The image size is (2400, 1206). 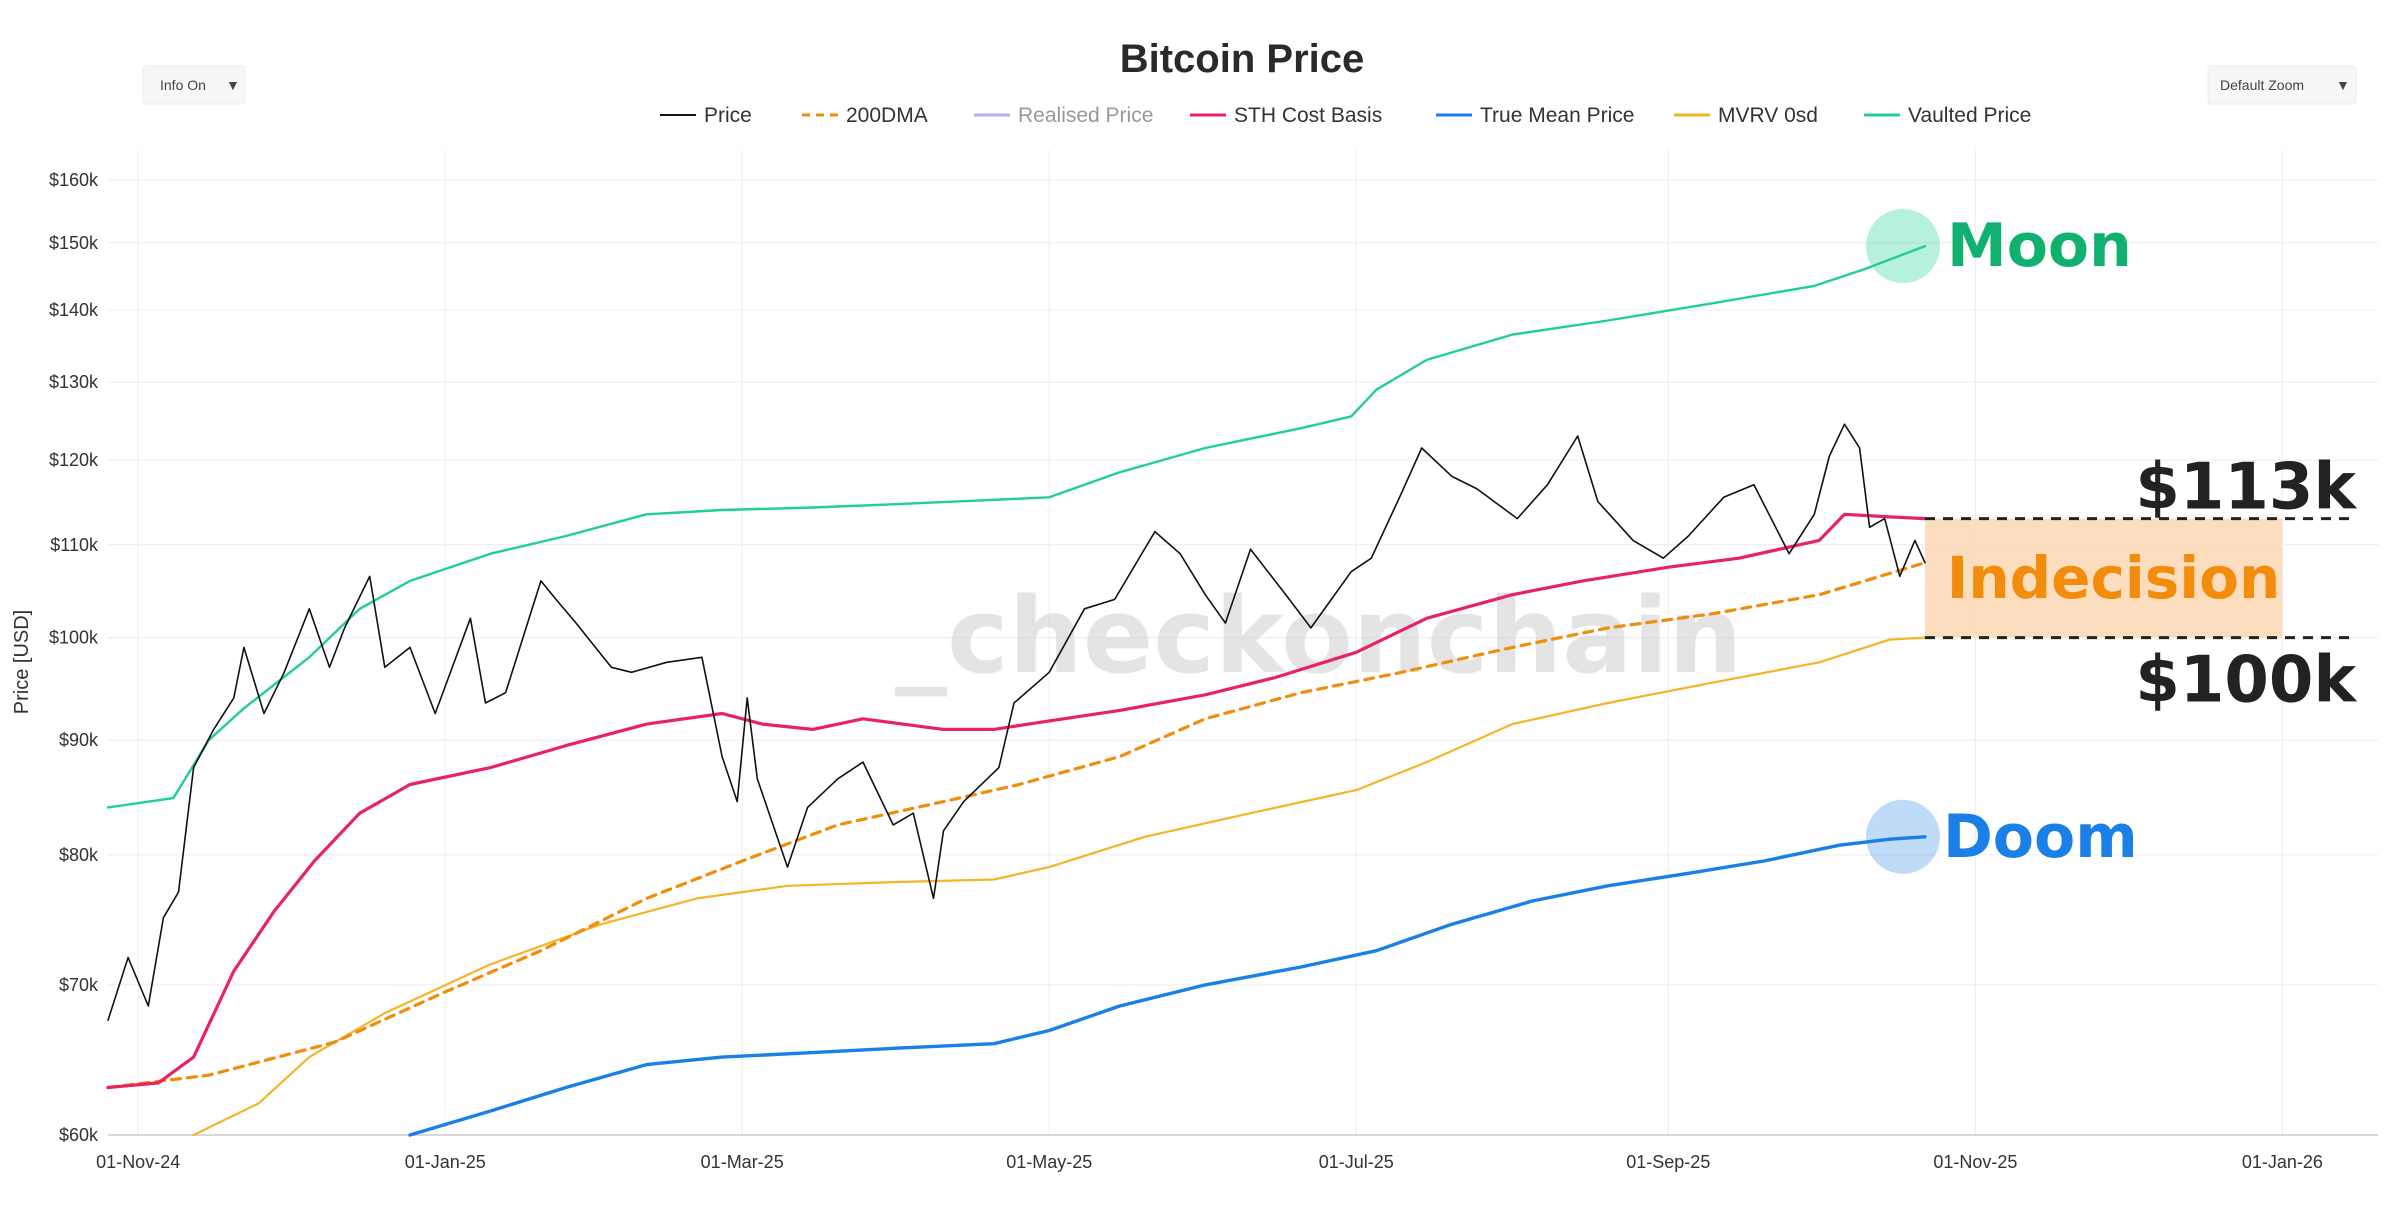 What do you see at coordinates (2282, 1162) in the screenshot?
I see `x-tick-label: 01-Jan-26` at bounding box center [2282, 1162].